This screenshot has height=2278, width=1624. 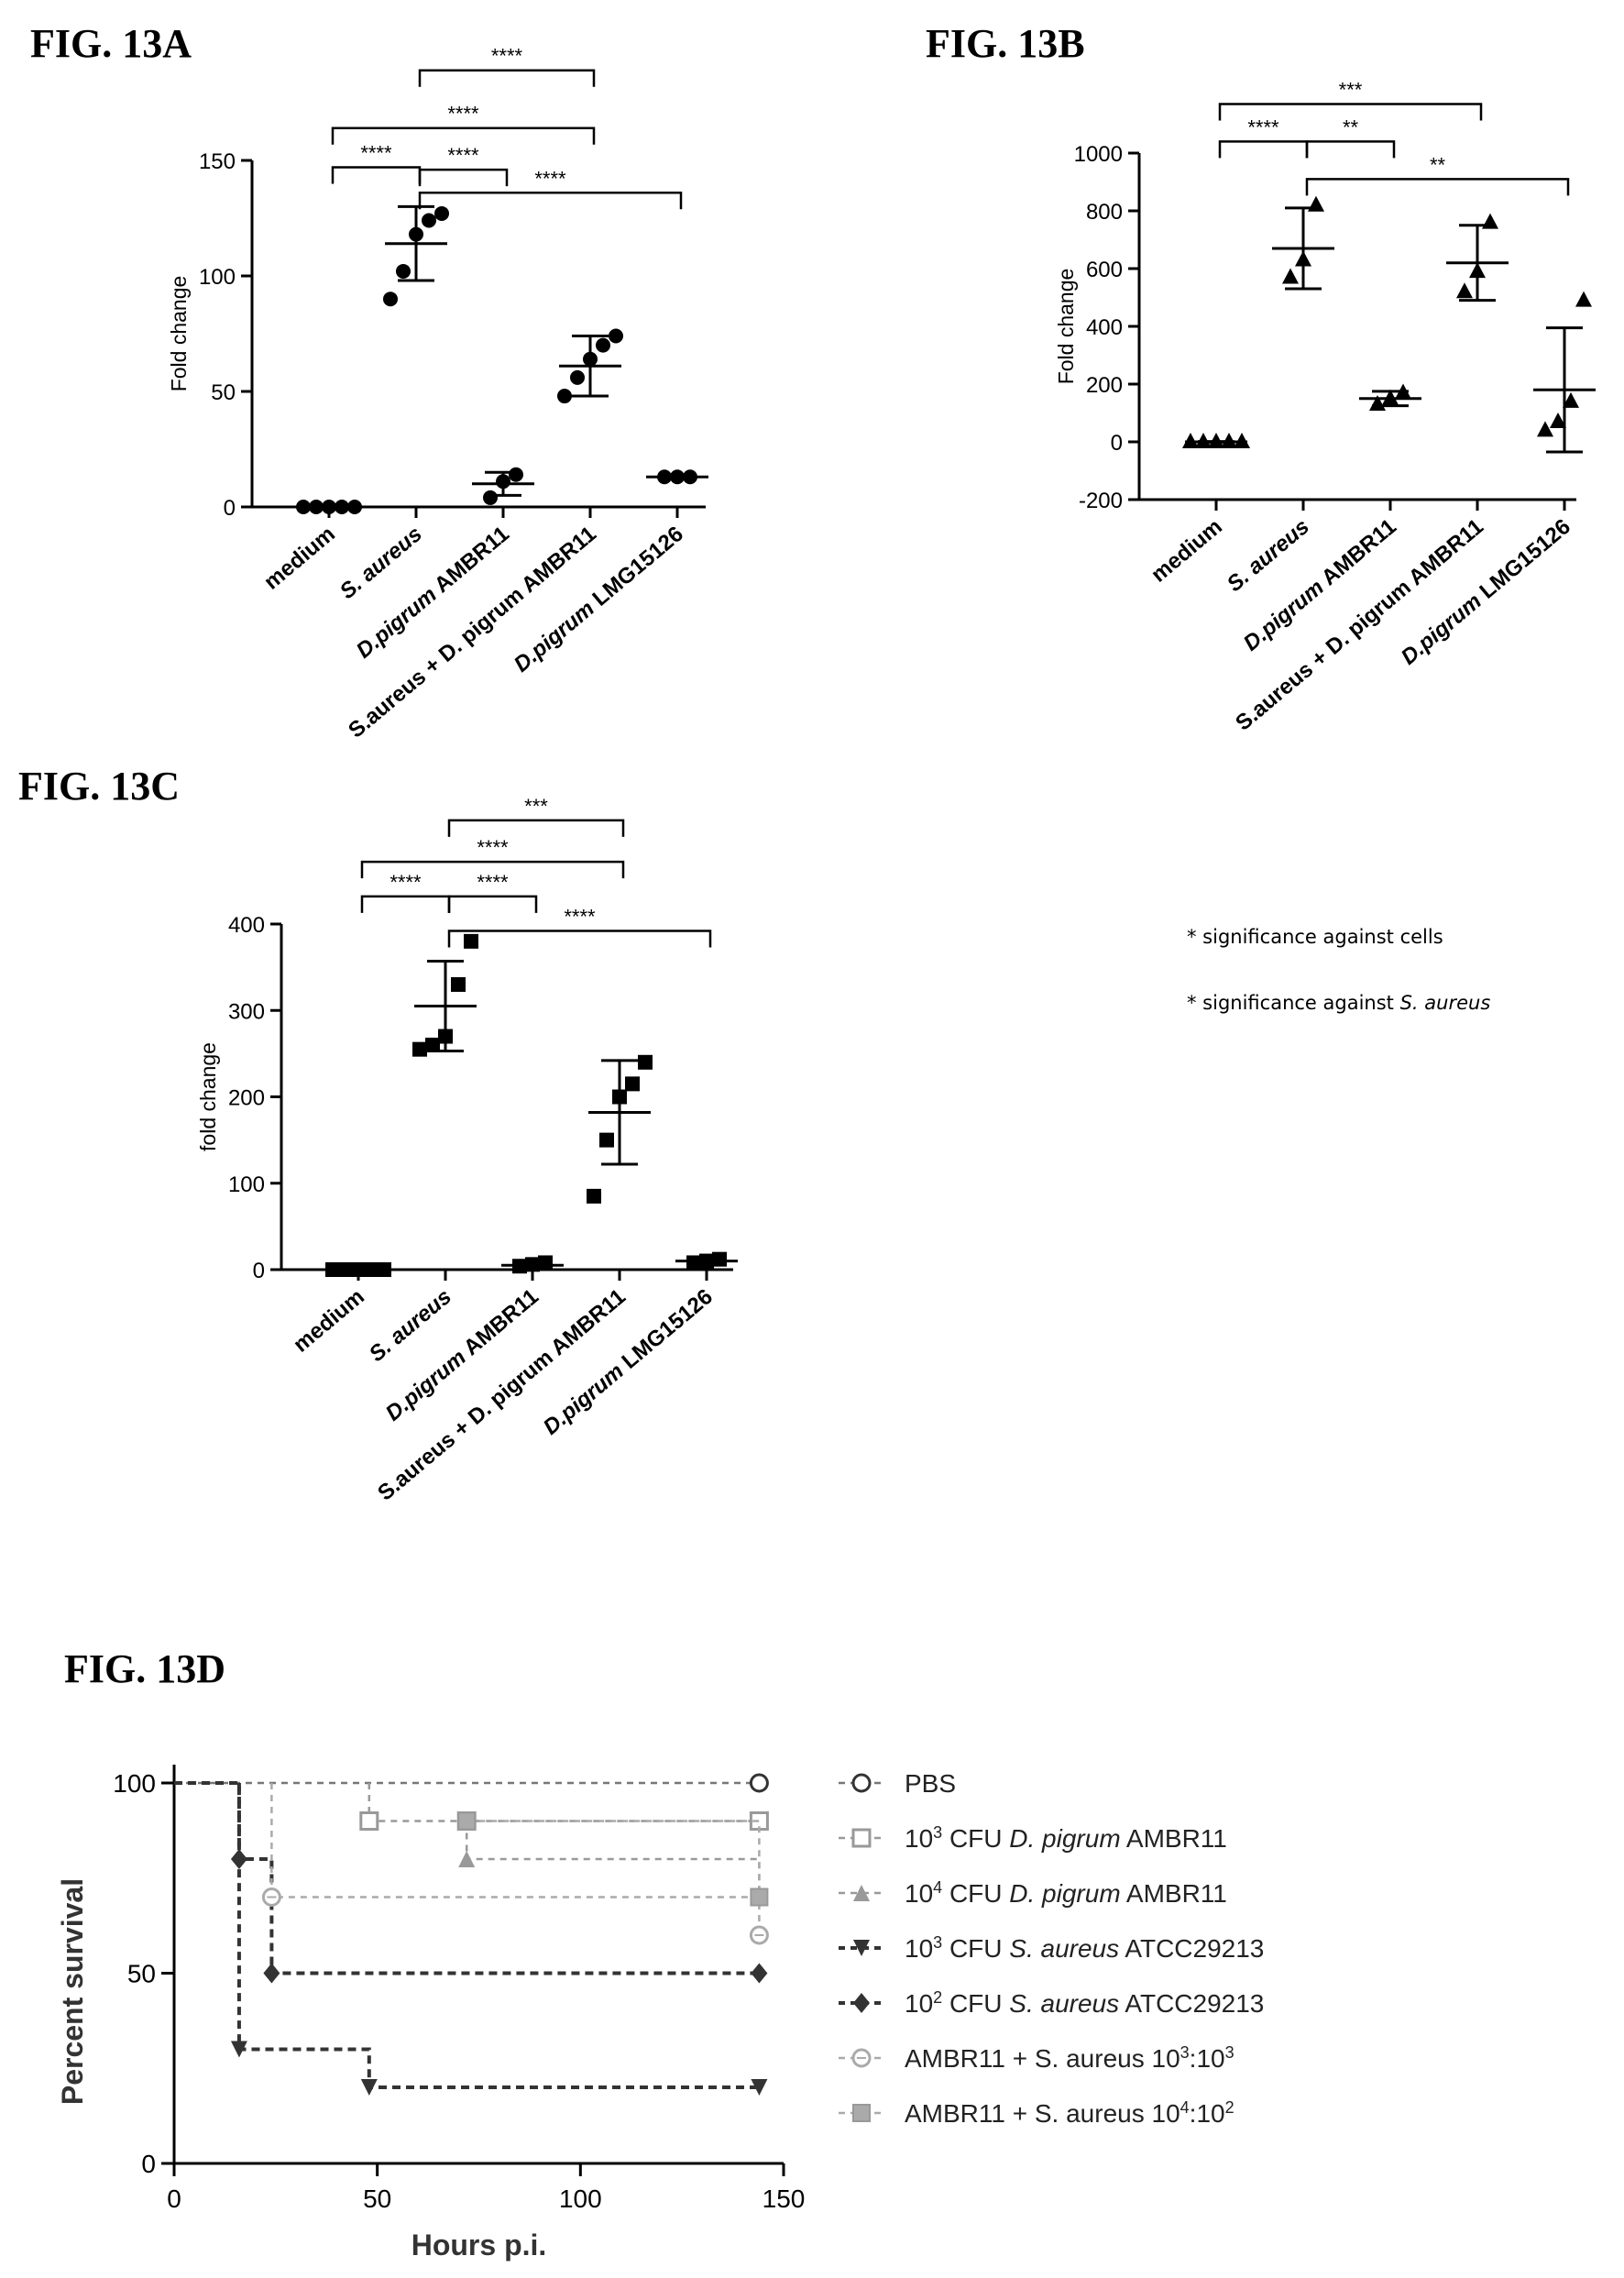 What do you see at coordinates (1084, 2003) in the screenshot?
I see `legend-label: 102 CFU S. aureus ATCC29213` at bounding box center [1084, 2003].